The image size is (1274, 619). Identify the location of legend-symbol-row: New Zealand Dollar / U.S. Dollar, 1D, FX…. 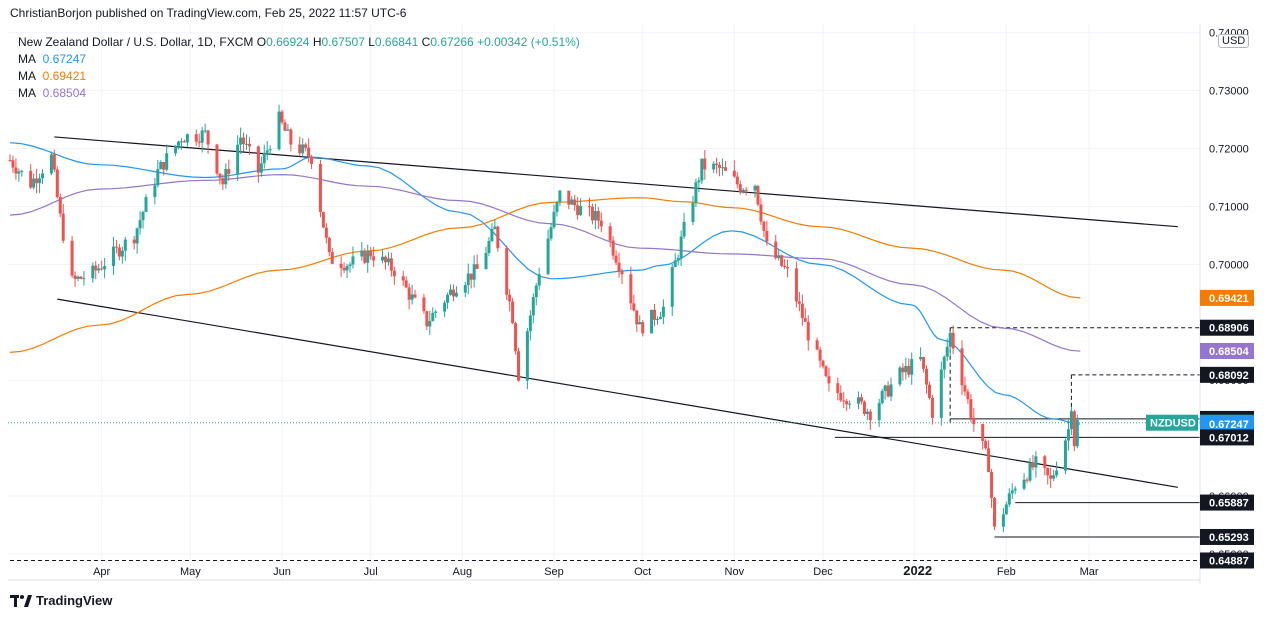
(299, 42).